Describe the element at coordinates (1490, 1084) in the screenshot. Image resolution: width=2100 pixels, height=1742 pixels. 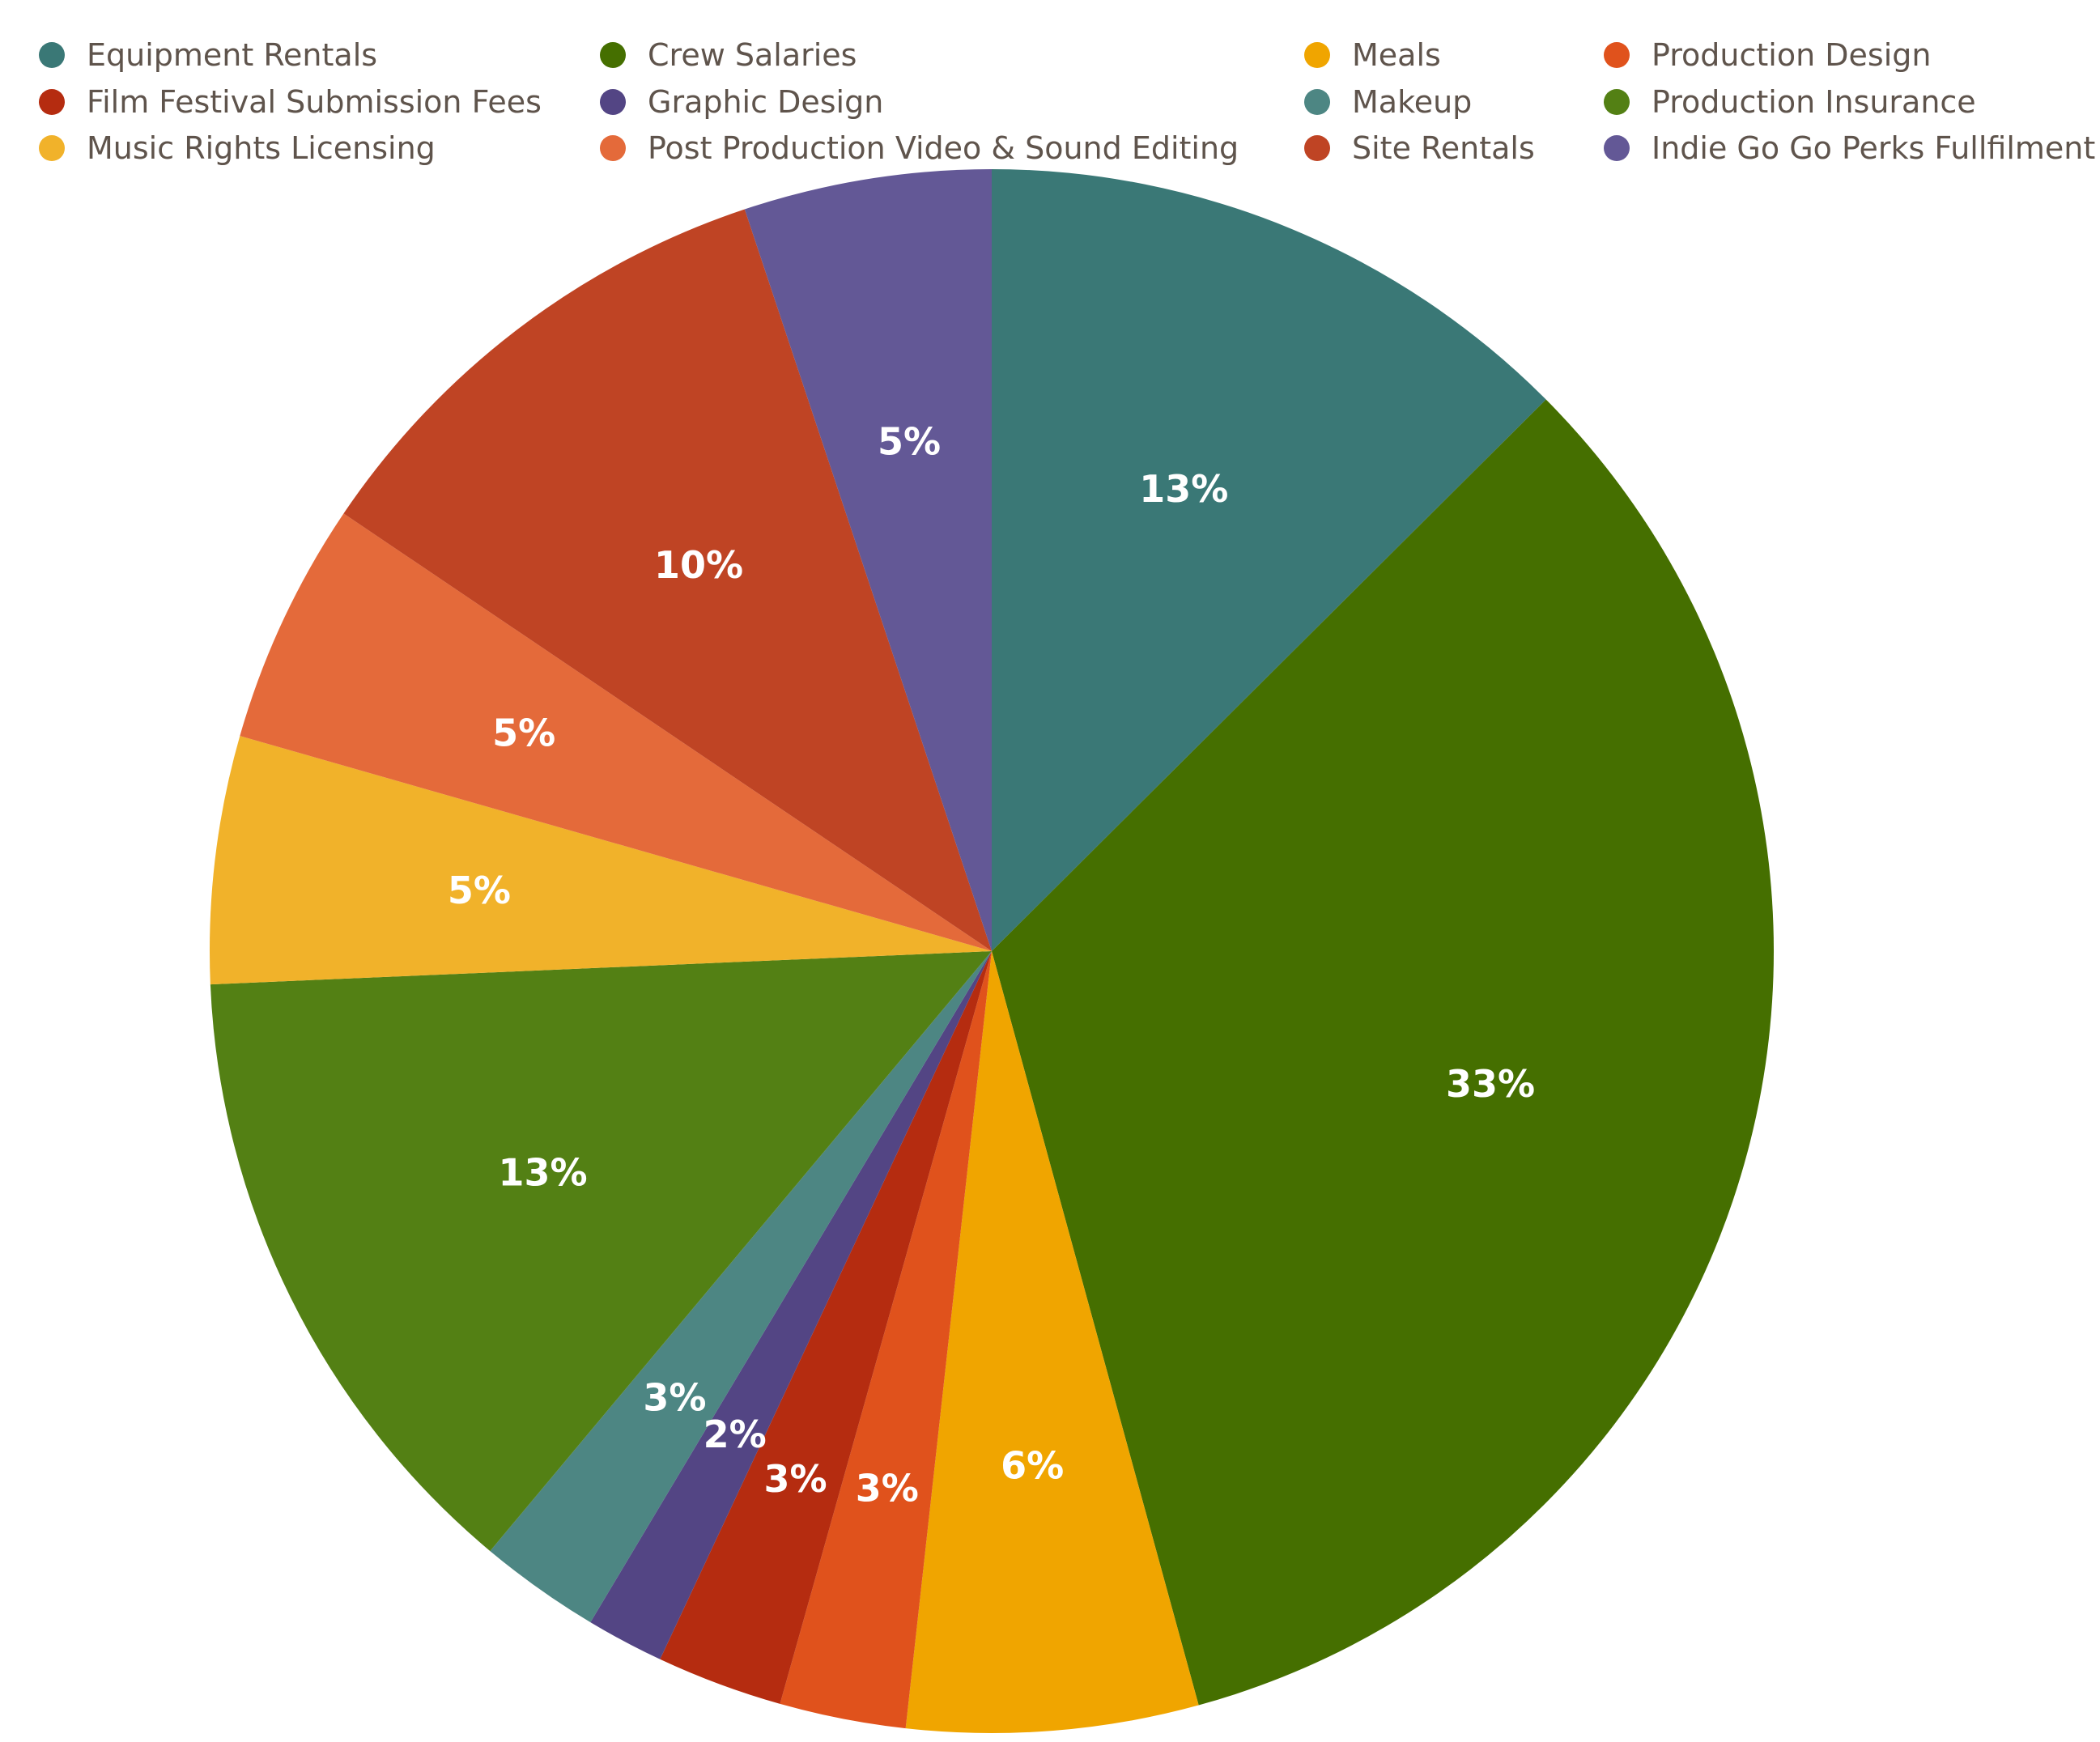
I see `slice-label-crew-salaries: 33%` at that location.